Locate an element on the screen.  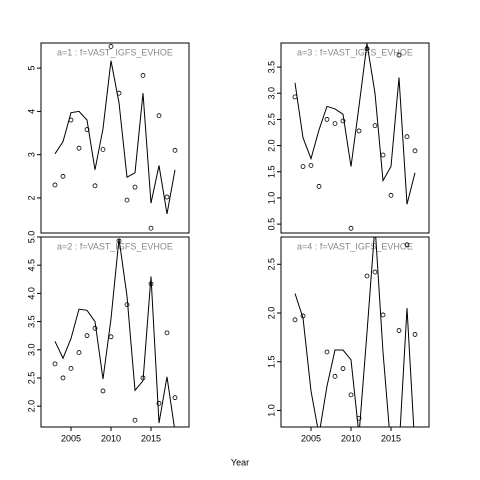
y-tick-label: 5.0 is located at coordinates (31, 237).